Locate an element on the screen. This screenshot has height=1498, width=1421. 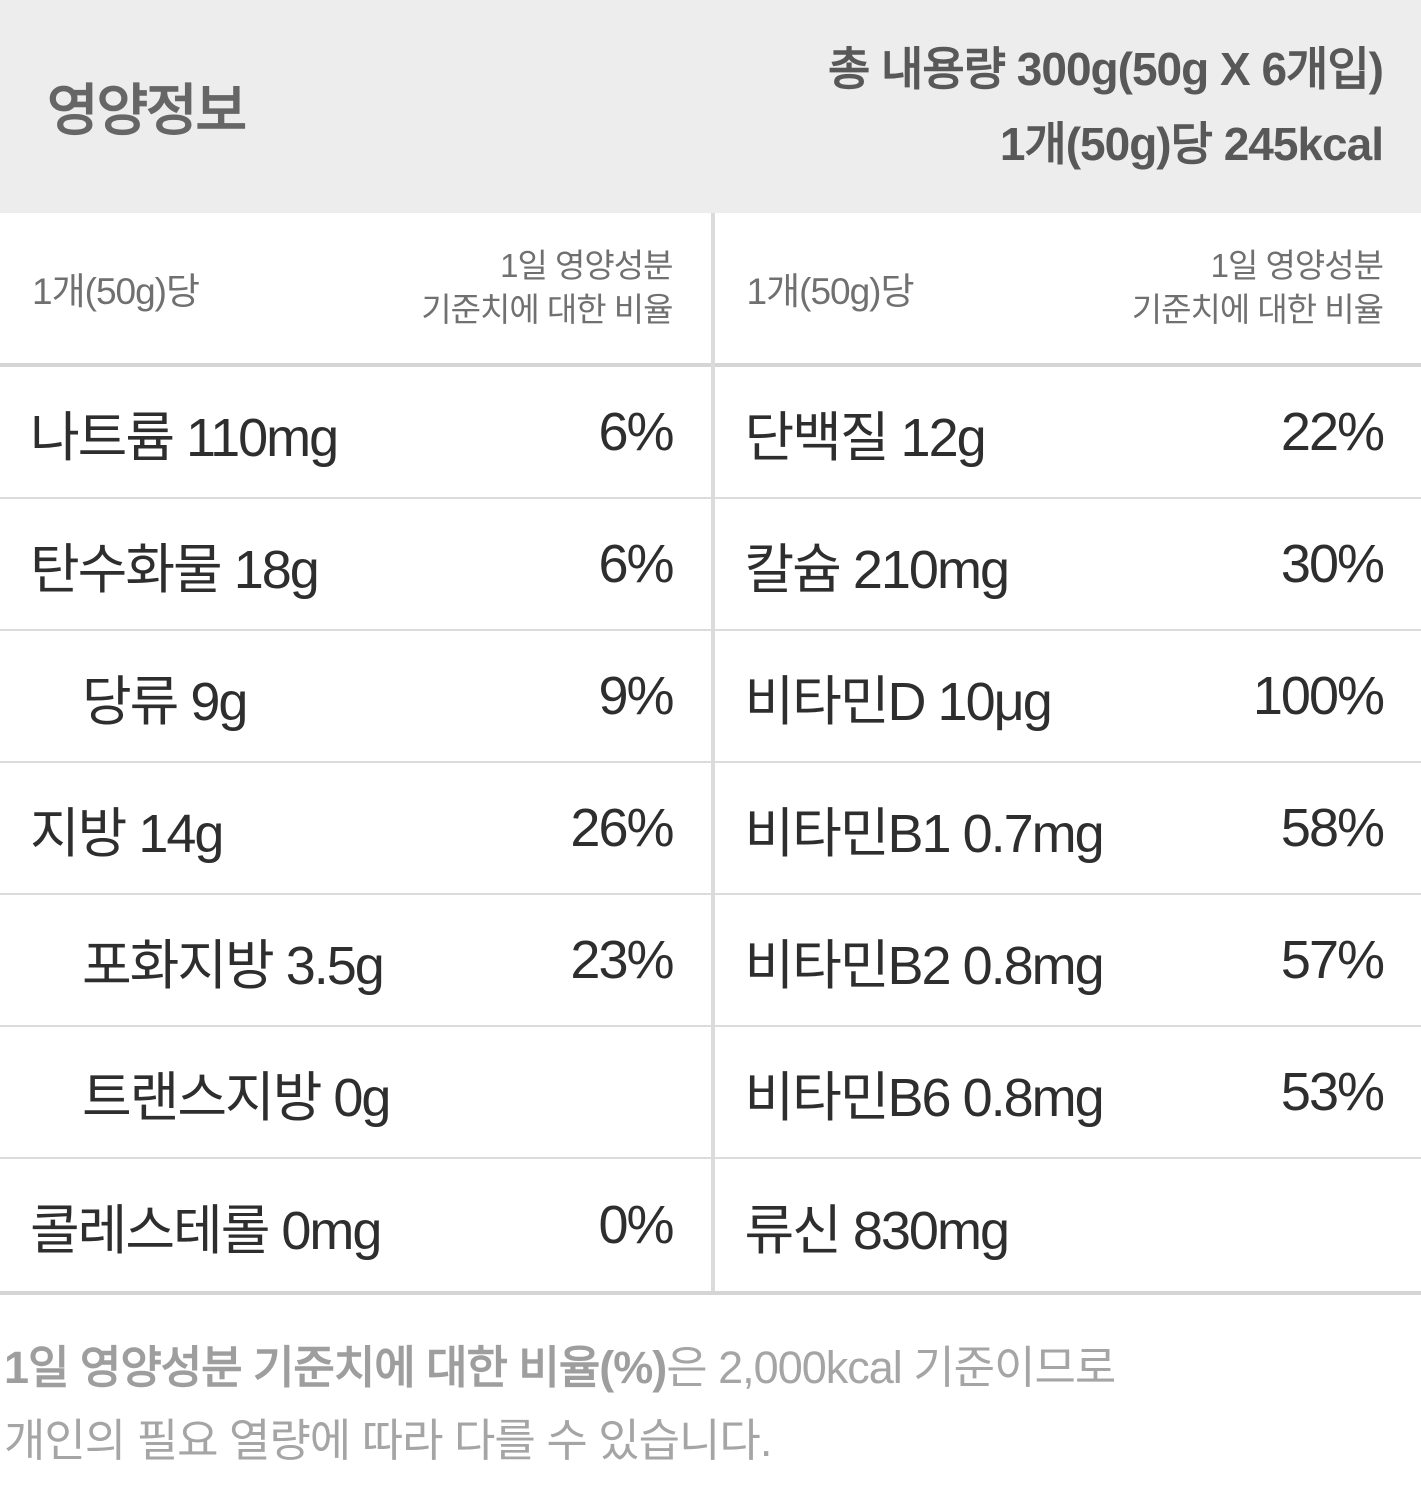
daily-value-percent: 9% is located at coordinates (636, 696).